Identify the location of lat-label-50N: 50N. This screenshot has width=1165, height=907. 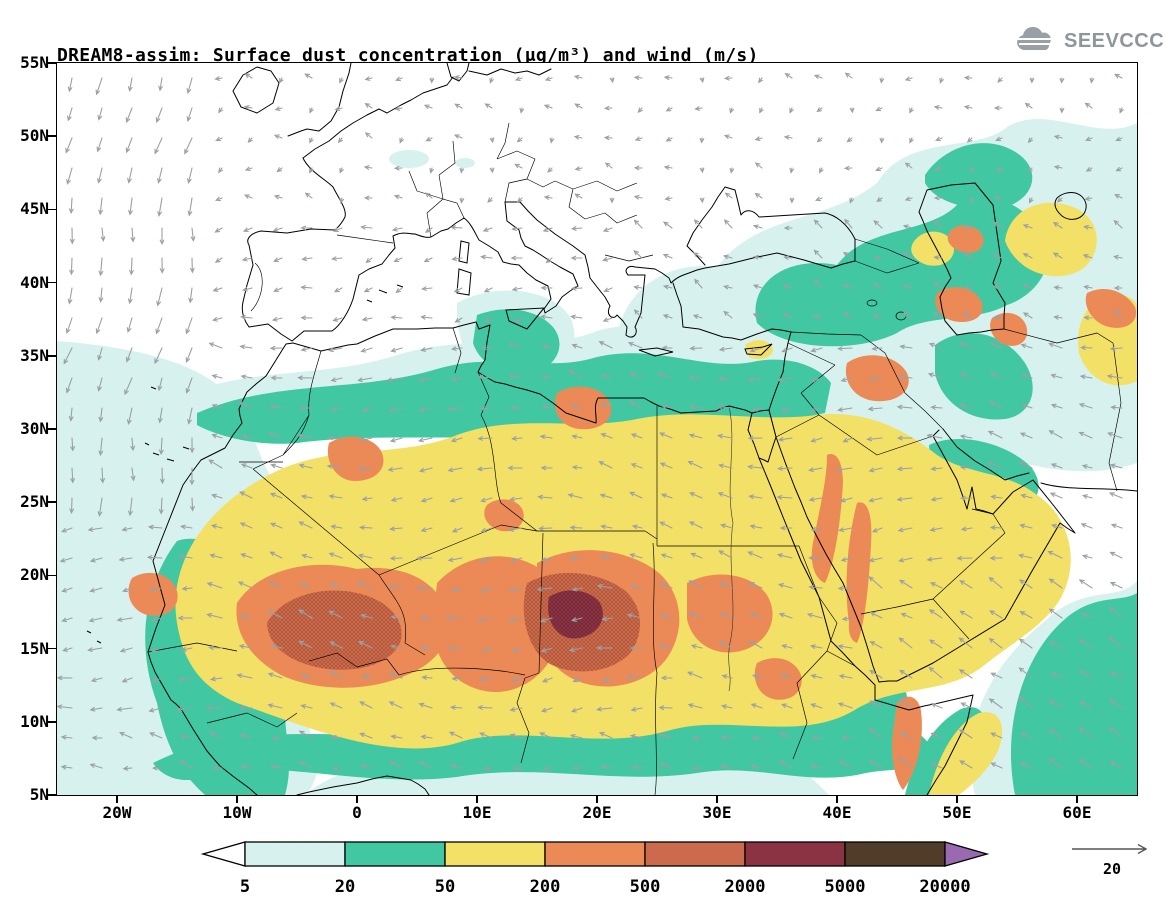
(34, 136).